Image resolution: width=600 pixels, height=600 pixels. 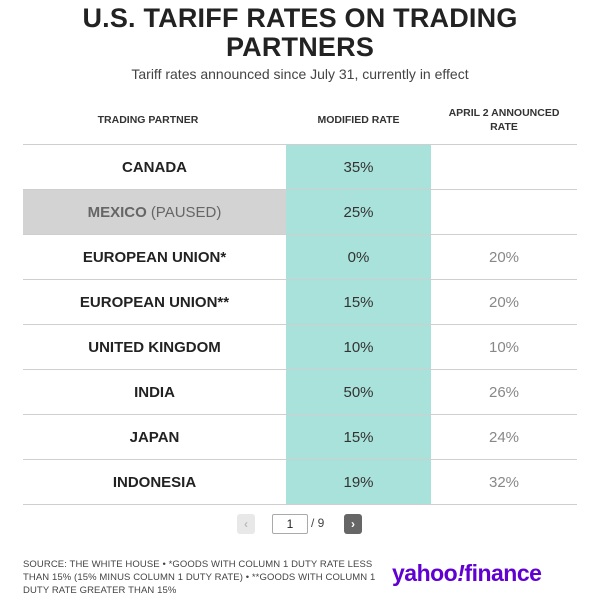 I want to click on modified-rate-cell: 50%, so click(x=358, y=392).